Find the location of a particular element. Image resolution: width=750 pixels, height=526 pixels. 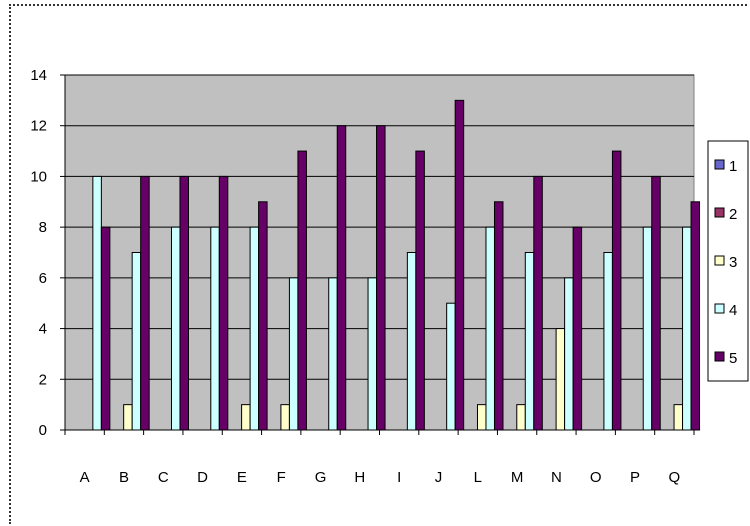

x-tick-label: D is located at coordinates (202, 477).